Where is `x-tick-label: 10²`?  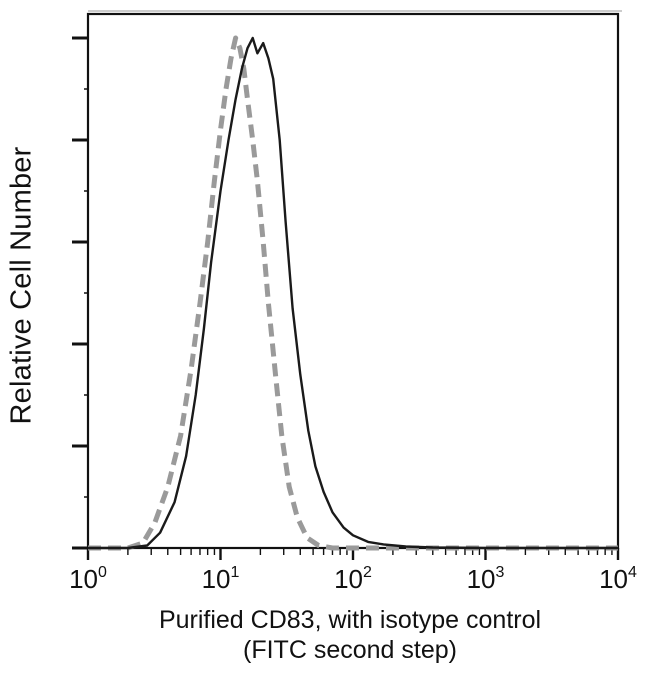
x-tick-label: 10² is located at coordinates (353, 579).